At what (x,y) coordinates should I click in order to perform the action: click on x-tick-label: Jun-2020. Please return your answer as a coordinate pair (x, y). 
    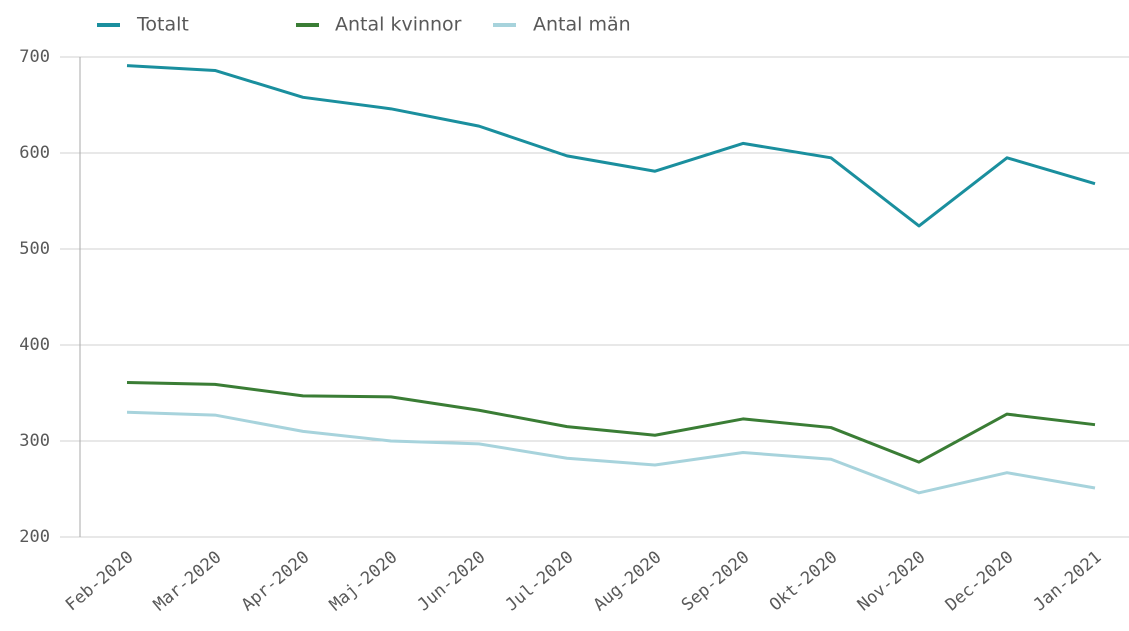
    Looking at the image, I should click on (452, 581).